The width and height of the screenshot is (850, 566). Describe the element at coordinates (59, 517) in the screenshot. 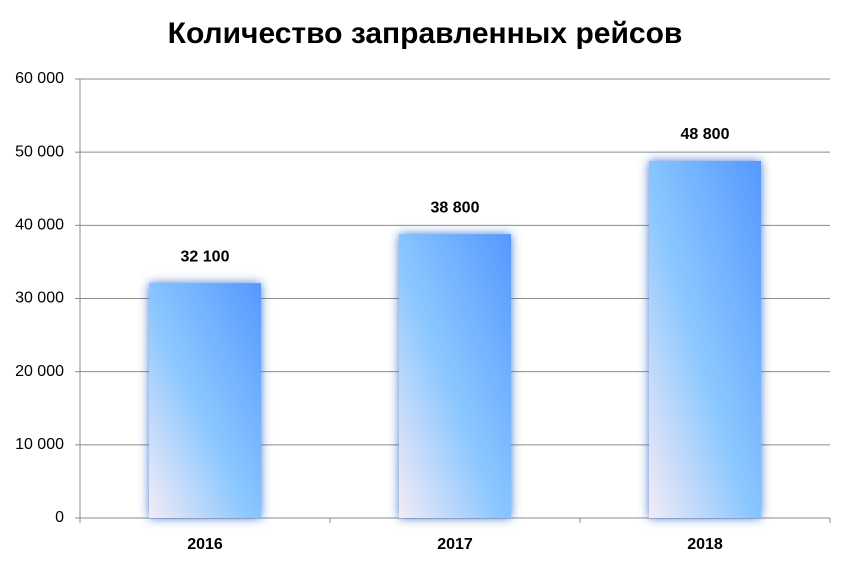

I see `y-tick-label: 0` at that location.